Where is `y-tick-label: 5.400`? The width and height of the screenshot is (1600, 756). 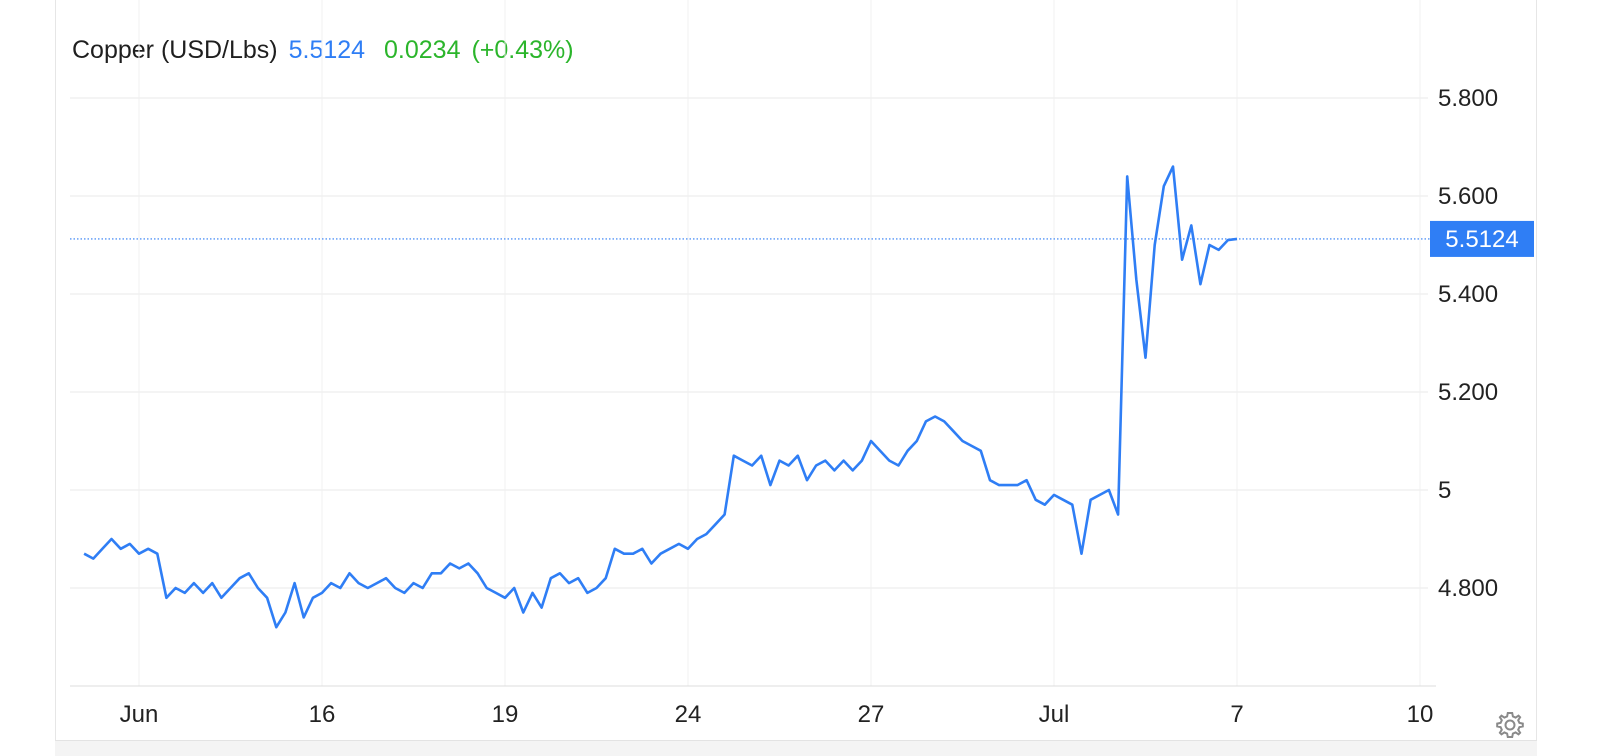
y-tick-label: 5.400 is located at coordinates (1468, 294).